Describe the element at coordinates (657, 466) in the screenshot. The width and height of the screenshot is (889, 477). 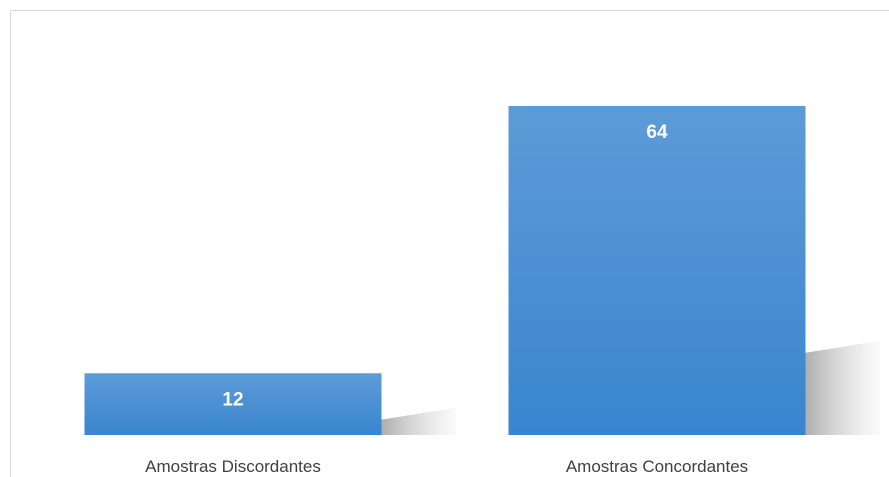
I see `x-tick-label: Amostras Concordantes` at that location.